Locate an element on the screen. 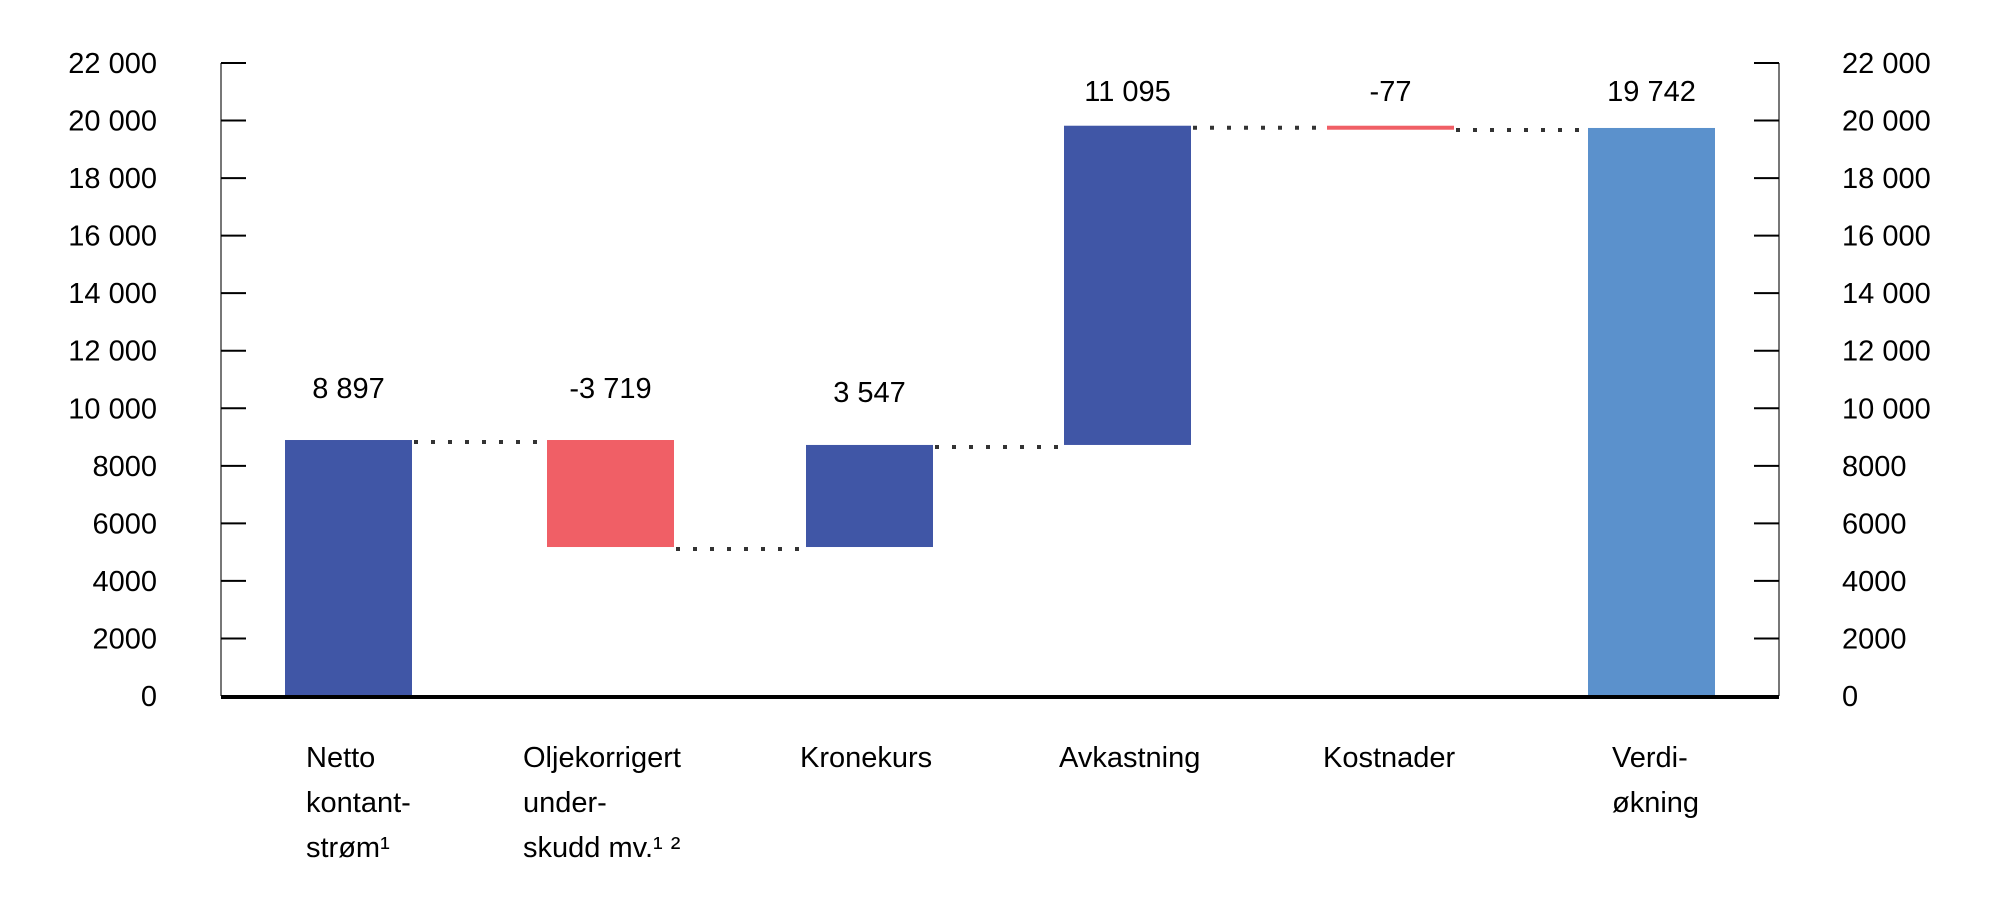 This screenshot has width=2000, height=908. y-tick-label-right: 20 000 is located at coordinates (1886, 122).